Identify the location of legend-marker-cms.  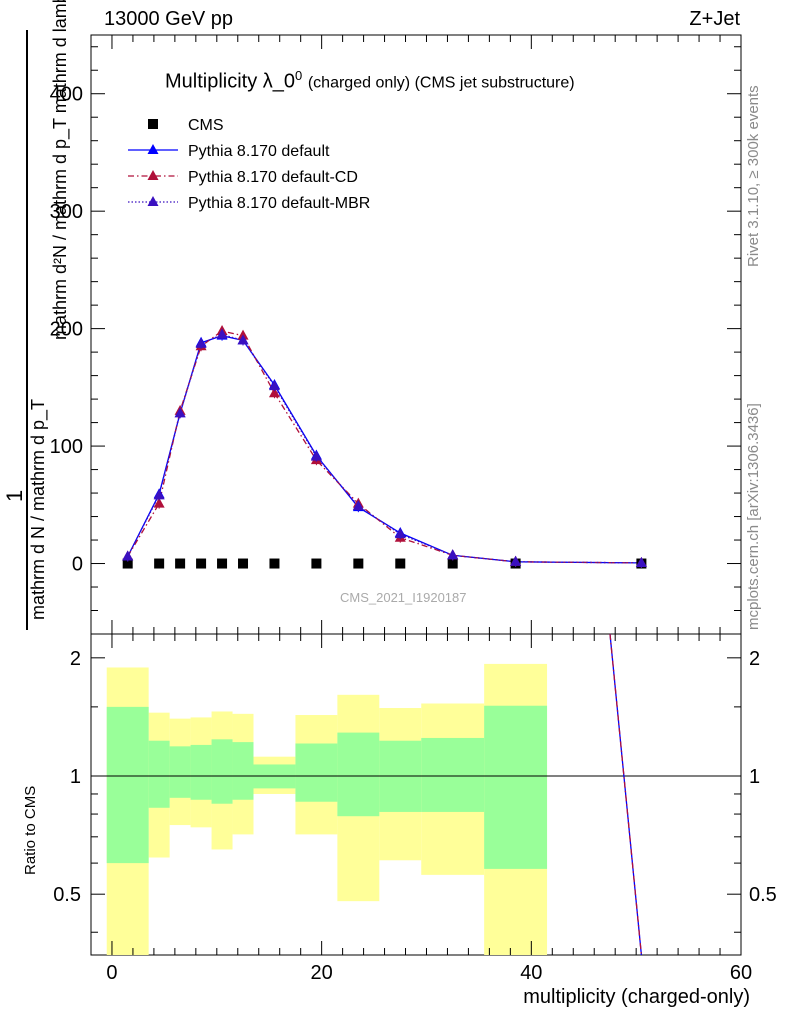
(153, 124).